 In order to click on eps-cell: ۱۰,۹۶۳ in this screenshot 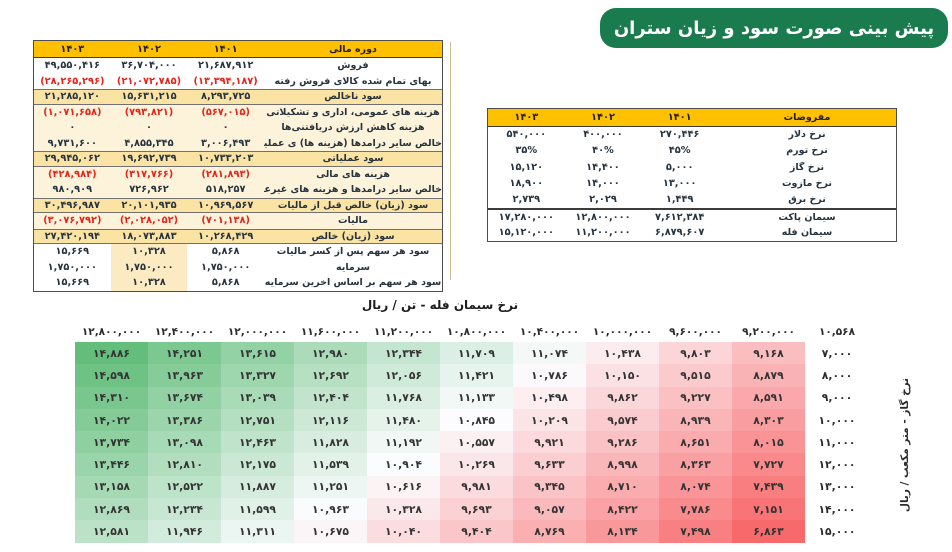, I will do `click(330, 509)`.